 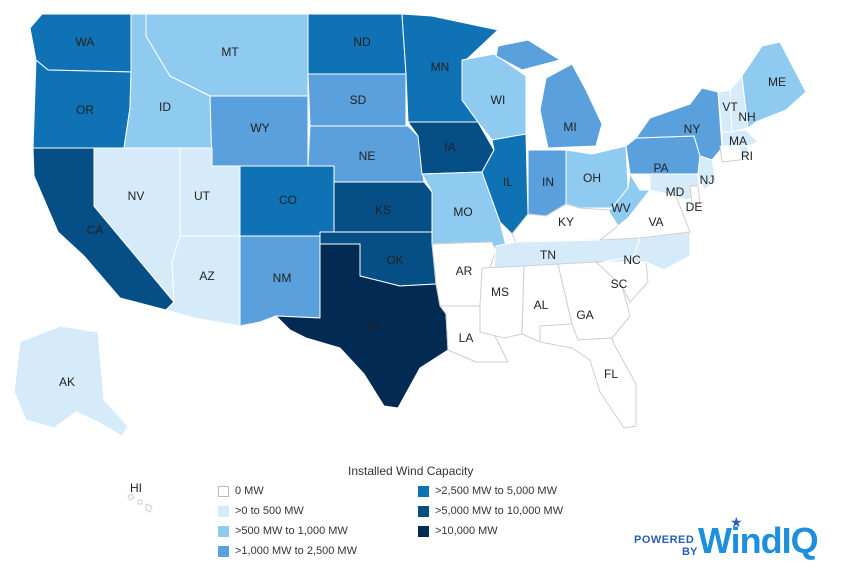 I want to click on star-icon: ★, so click(x=736, y=522).